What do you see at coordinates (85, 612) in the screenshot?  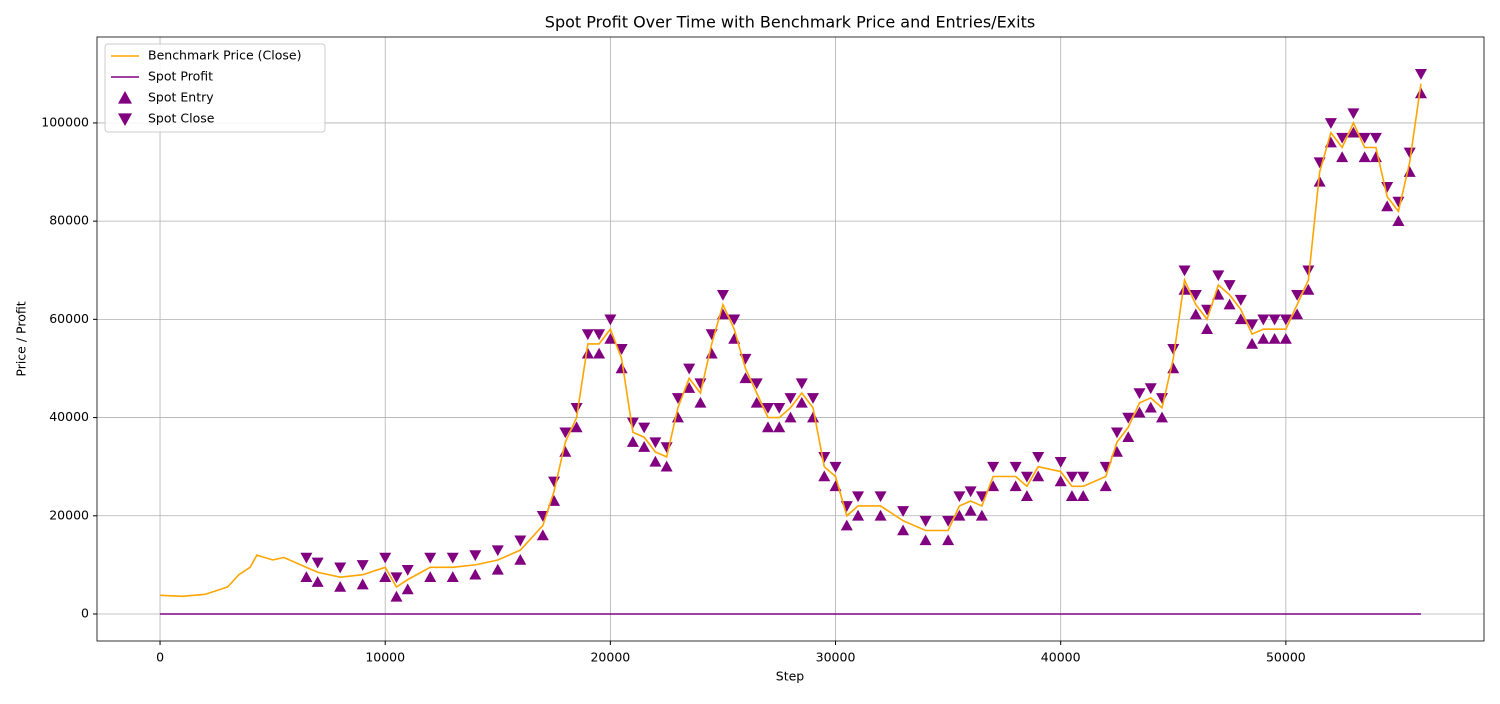 I see `y-tick-label: 0` at bounding box center [85, 612].